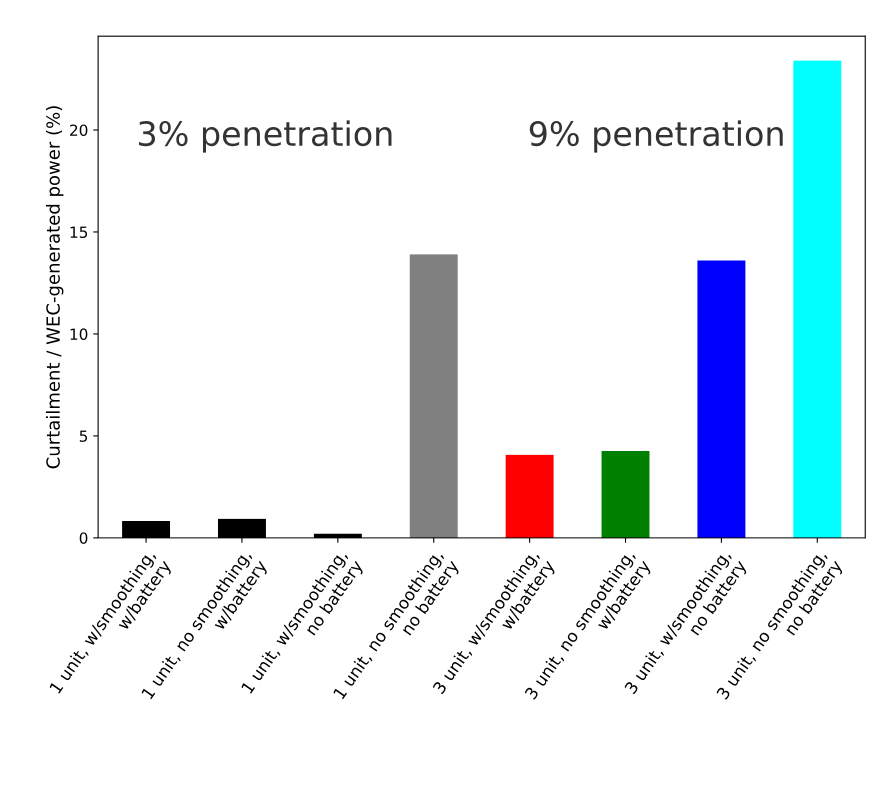  I want to click on y-tick-label: 0, so click(84, 538).